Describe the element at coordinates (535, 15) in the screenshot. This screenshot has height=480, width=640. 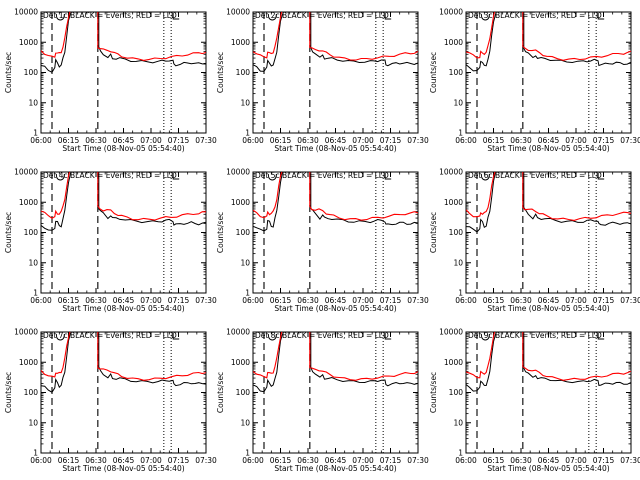
I see `panel-title: Det 3c BLACK = Events, RED = LLD` at that location.